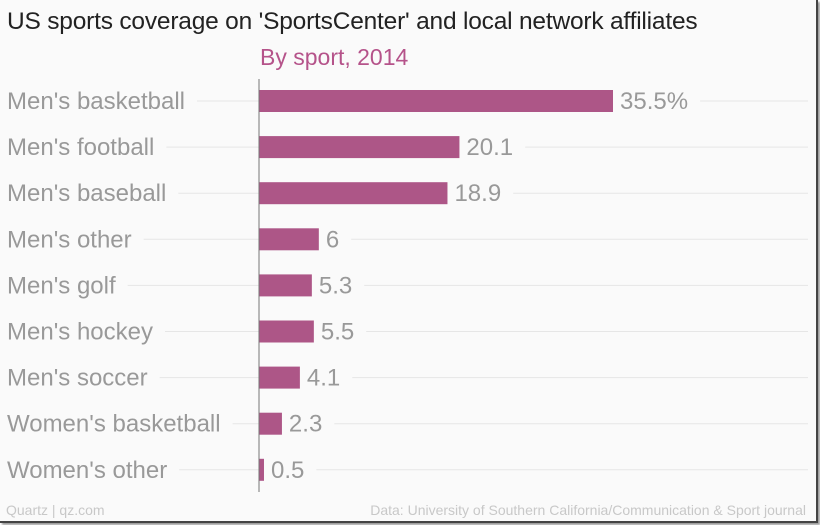 Image resolution: width=820 pixels, height=525 pixels. Describe the element at coordinates (87, 470) in the screenshot. I see `category-label: Women's other` at that location.